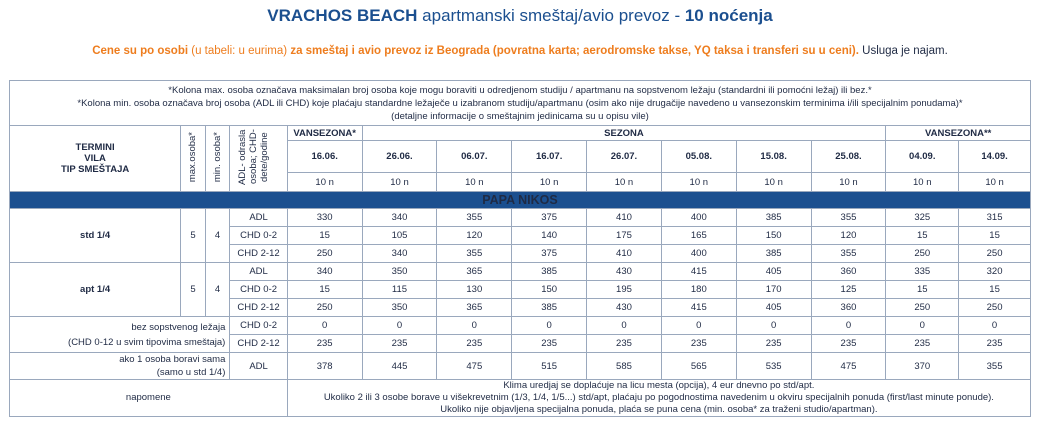 The image size is (1040, 421). I want to click on price-cell: 385, so click(549, 307).